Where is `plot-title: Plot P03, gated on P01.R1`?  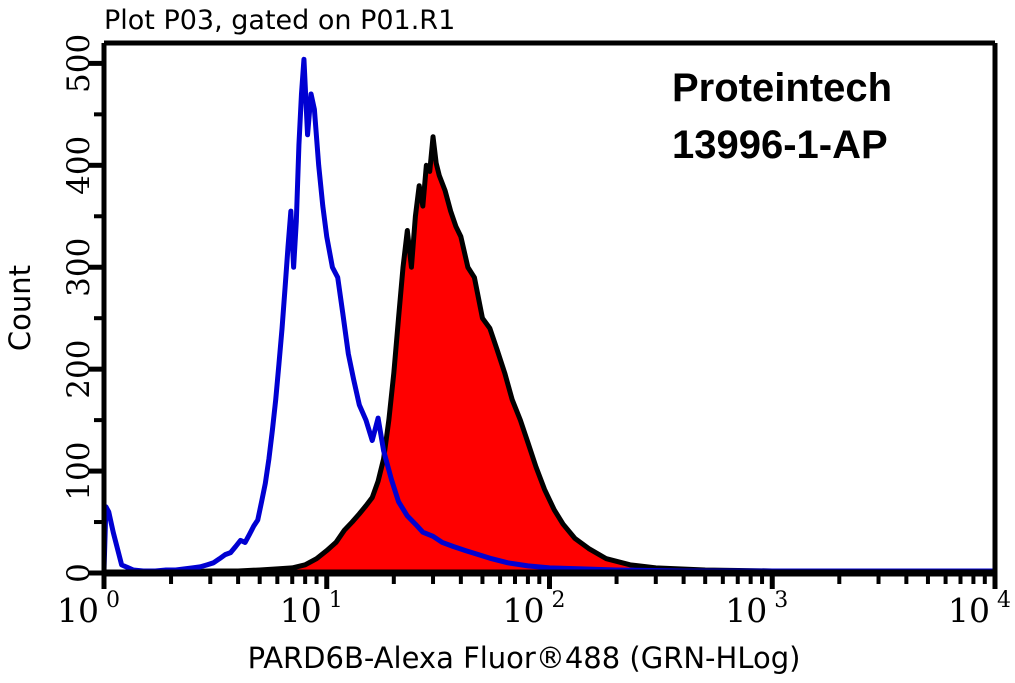 plot-title: Plot P03, gated on P01.R1 is located at coordinates (279, 20).